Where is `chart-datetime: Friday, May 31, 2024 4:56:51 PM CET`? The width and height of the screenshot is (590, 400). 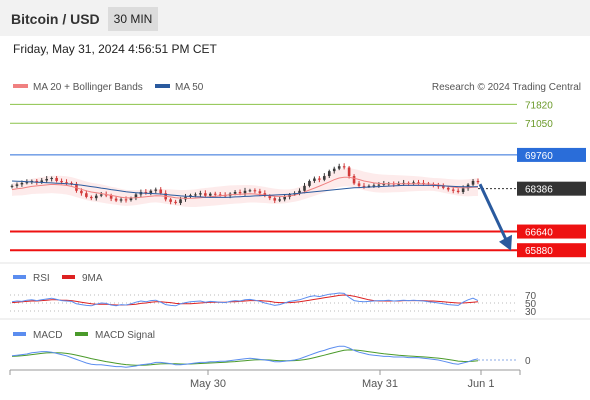 chart-datetime: Friday, May 31, 2024 4:56:51 PM CET is located at coordinates (115, 49).